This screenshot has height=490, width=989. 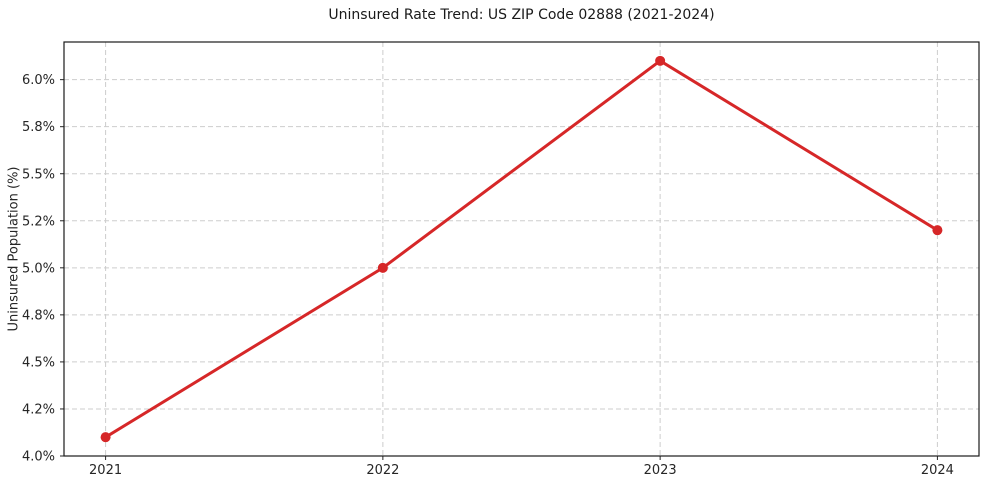 What do you see at coordinates (38, 221) in the screenshot?
I see `y-tick-label: 5.2%` at bounding box center [38, 221].